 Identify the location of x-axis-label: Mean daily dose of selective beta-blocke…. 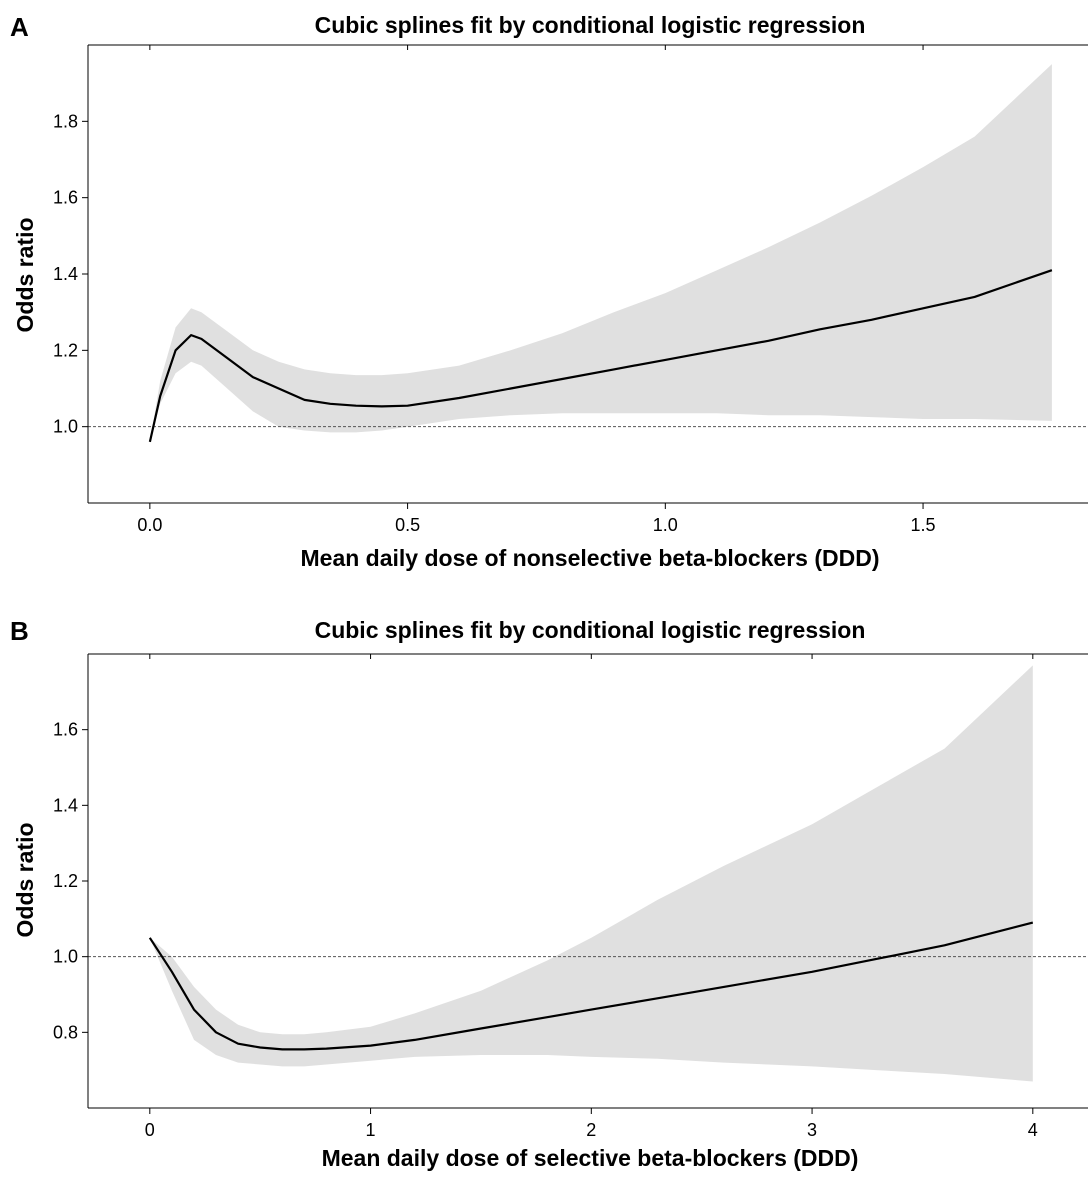
(590, 1158).